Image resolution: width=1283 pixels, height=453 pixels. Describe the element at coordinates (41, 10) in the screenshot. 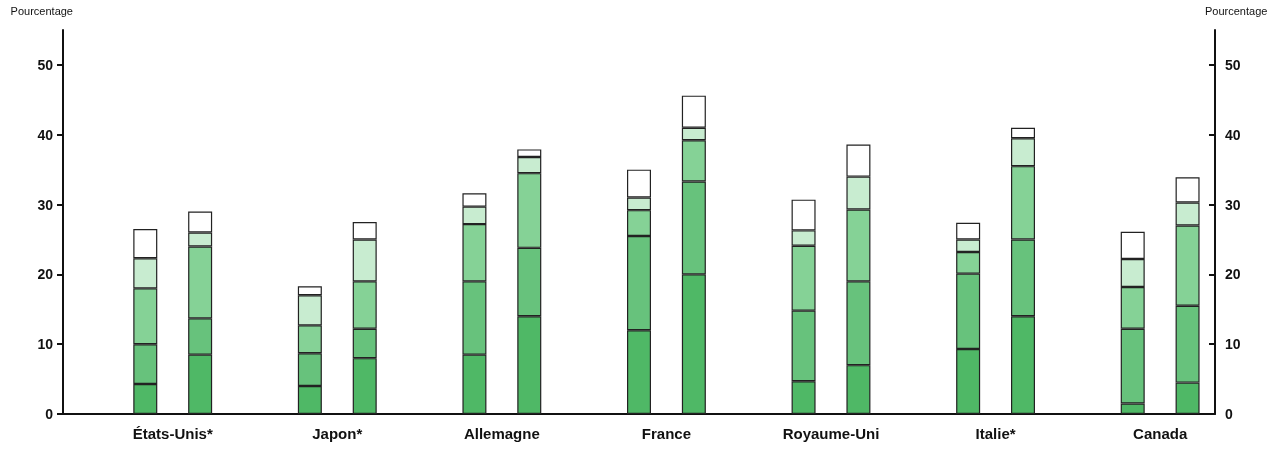

I see `y-axis-title: Pourcentage` at that location.